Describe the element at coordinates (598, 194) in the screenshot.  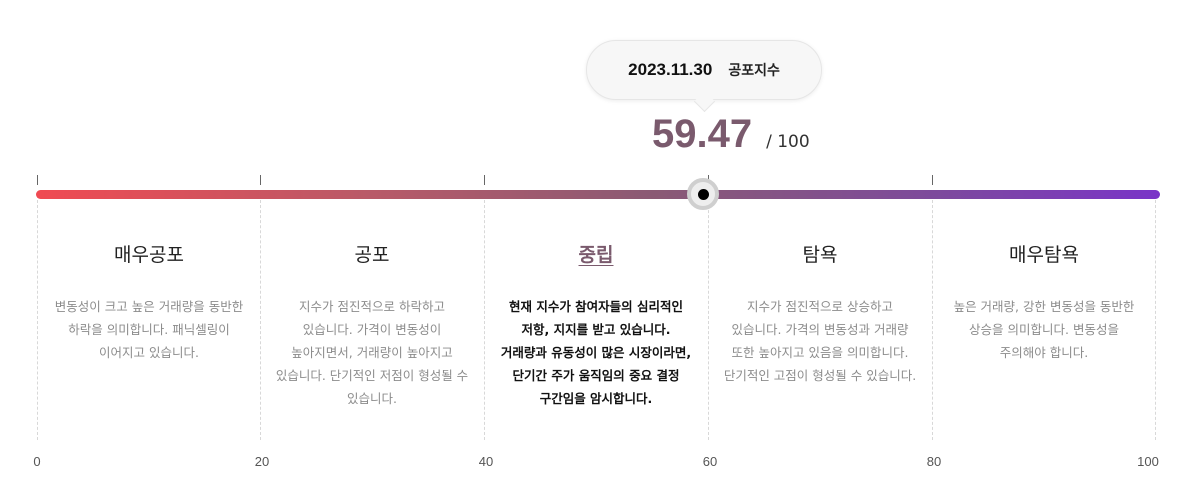
I see `fear-greed-gauge-track` at that location.